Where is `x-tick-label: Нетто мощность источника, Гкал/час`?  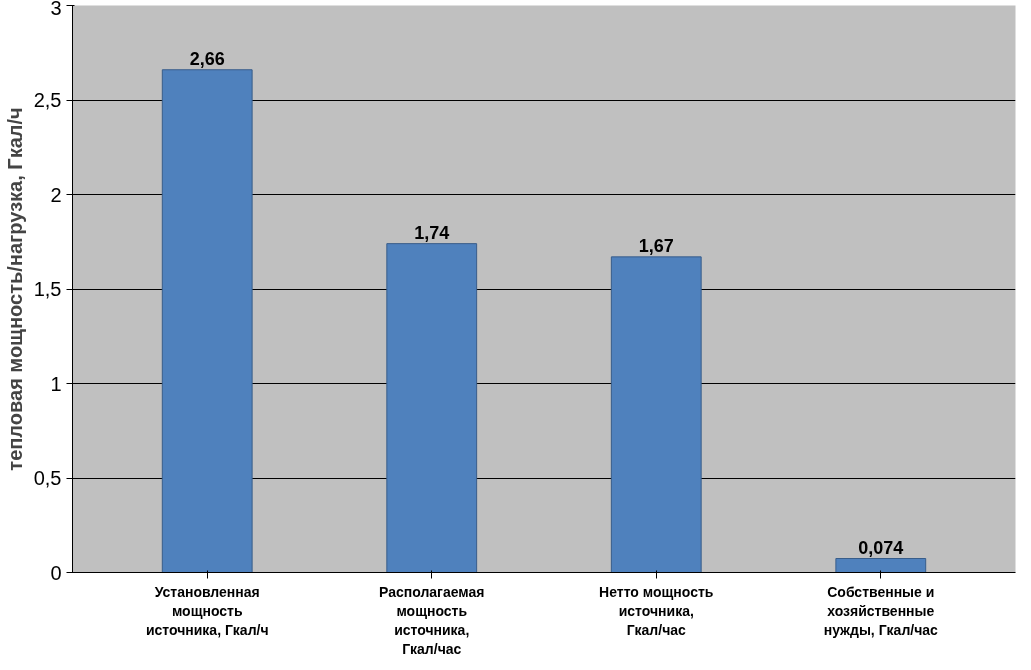
x-tick-label: Нетто мощность источника, Гкал/час is located at coordinates (656, 610).